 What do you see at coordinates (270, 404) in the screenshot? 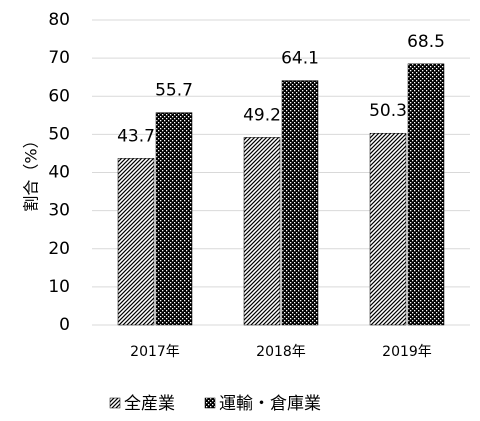
I see `legend-label: 運輸・倉庫業` at bounding box center [270, 404].